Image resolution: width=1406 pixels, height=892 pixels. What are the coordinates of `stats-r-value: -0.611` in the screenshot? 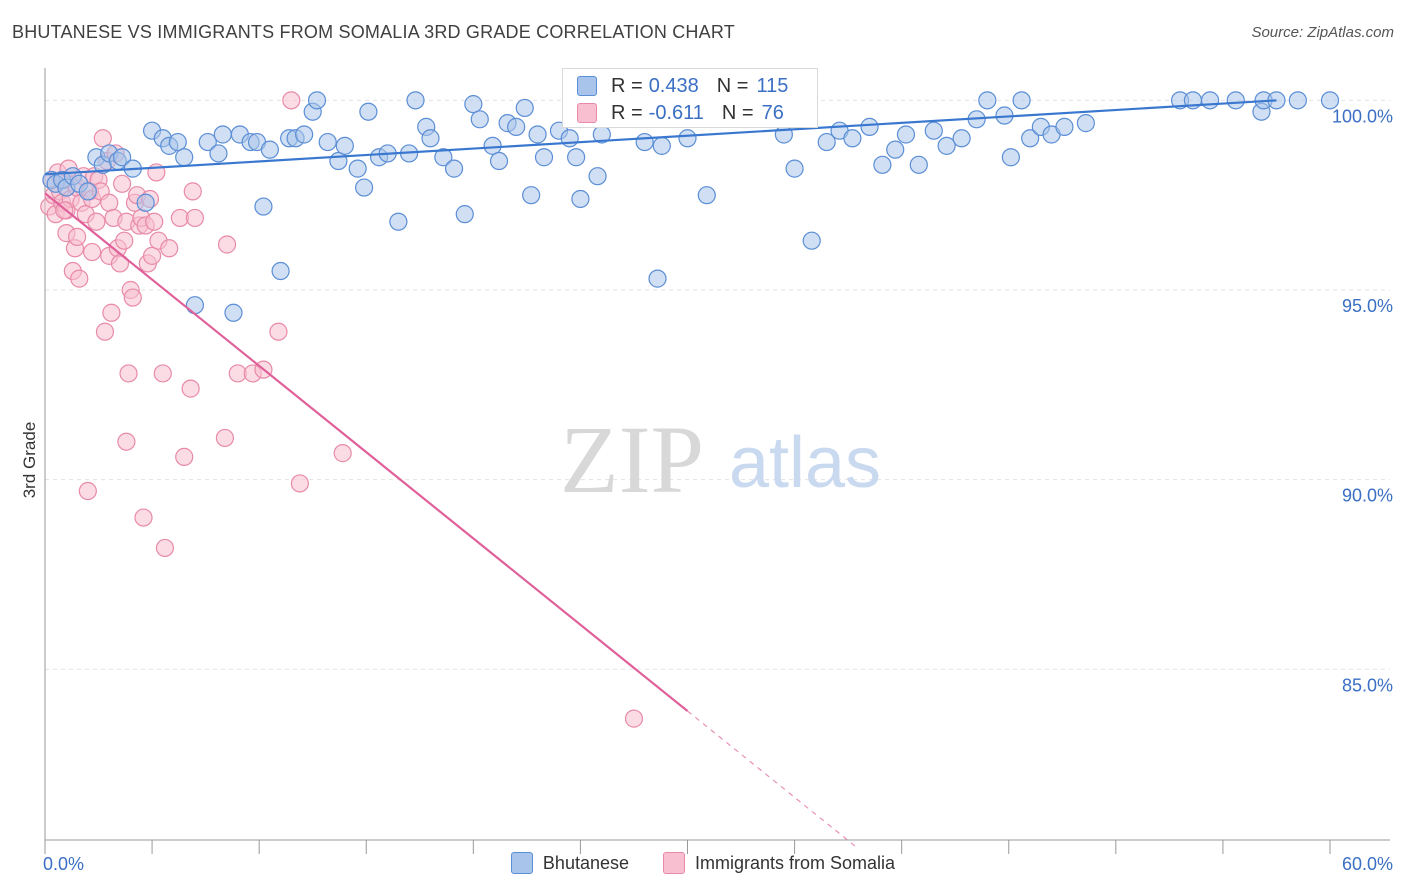 It's located at (676, 112).